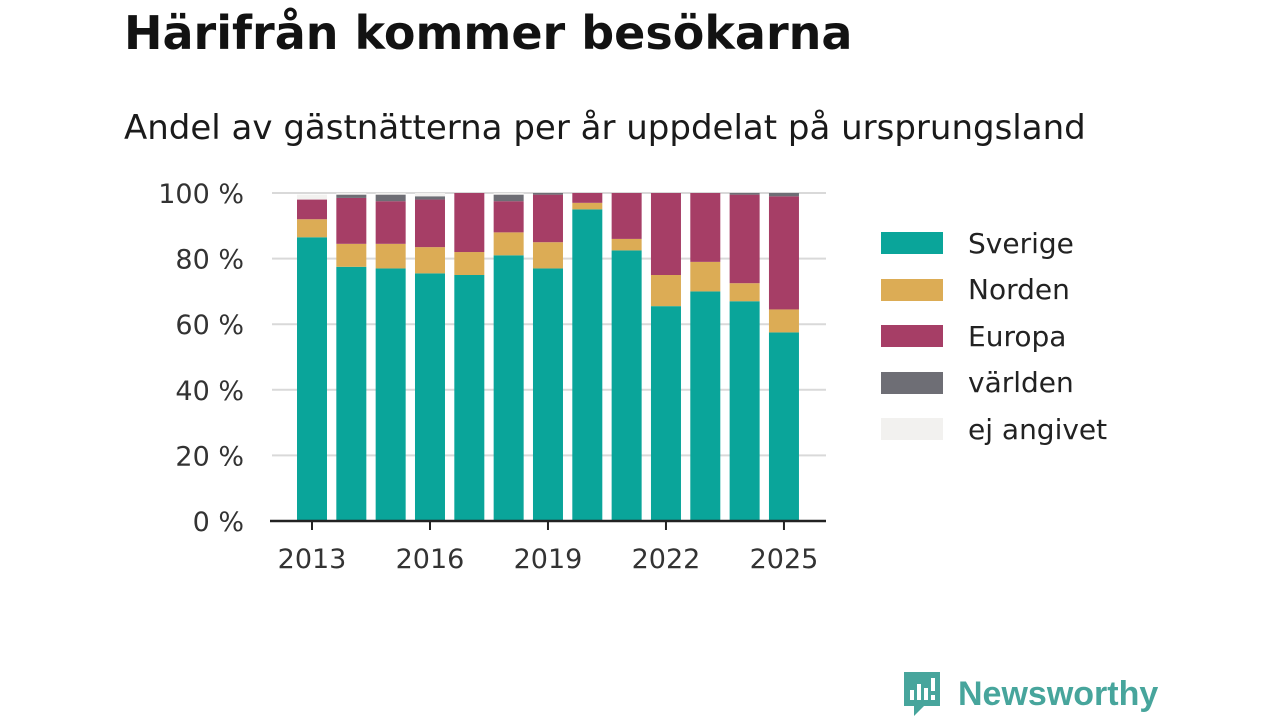 This screenshot has width=1280, height=722. What do you see at coordinates (312, 379) in the screenshot?
I see `bar-segment-sverige-2013` at bounding box center [312, 379].